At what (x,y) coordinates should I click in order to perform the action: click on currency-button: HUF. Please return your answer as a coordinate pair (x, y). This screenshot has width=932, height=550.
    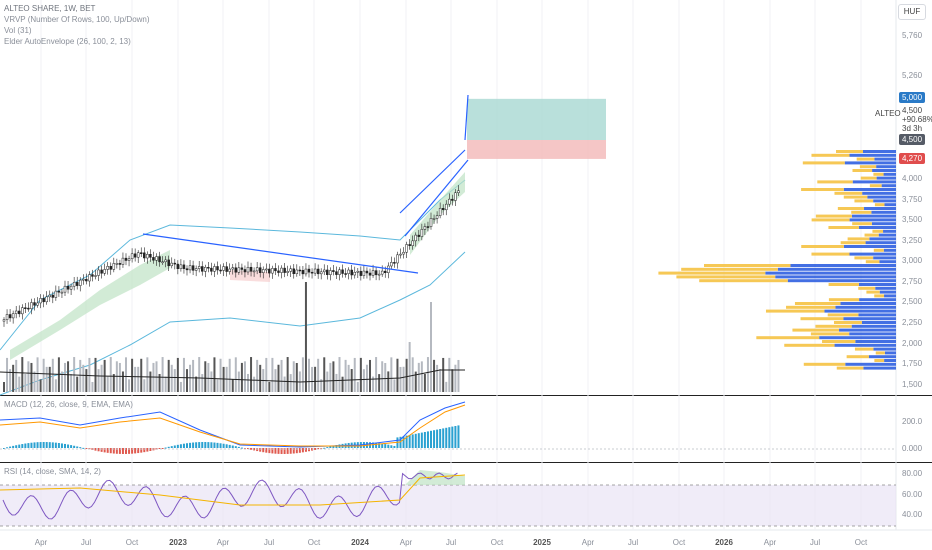
    Looking at the image, I should click on (912, 12).